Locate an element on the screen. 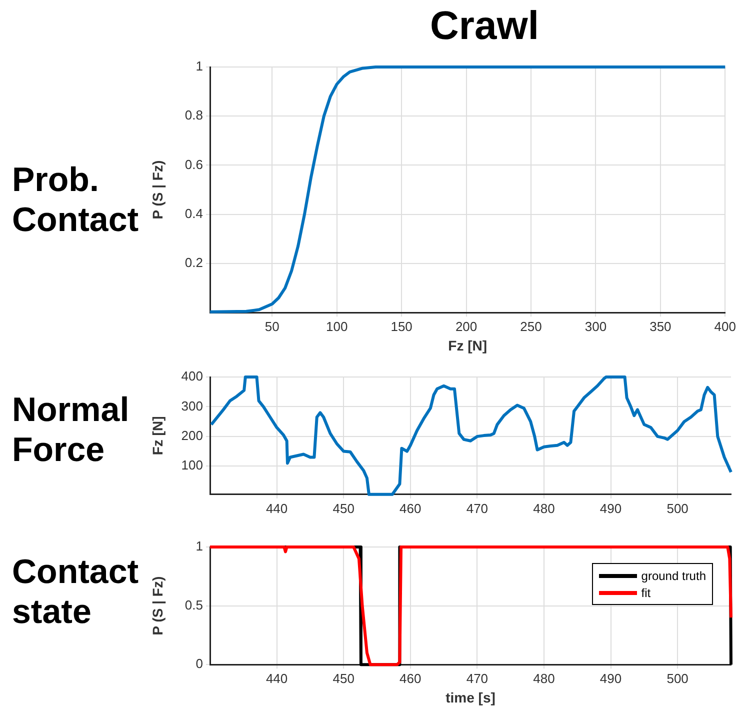 The width and height of the screenshot is (739, 707). text: Normal Force is located at coordinates (71, 430).